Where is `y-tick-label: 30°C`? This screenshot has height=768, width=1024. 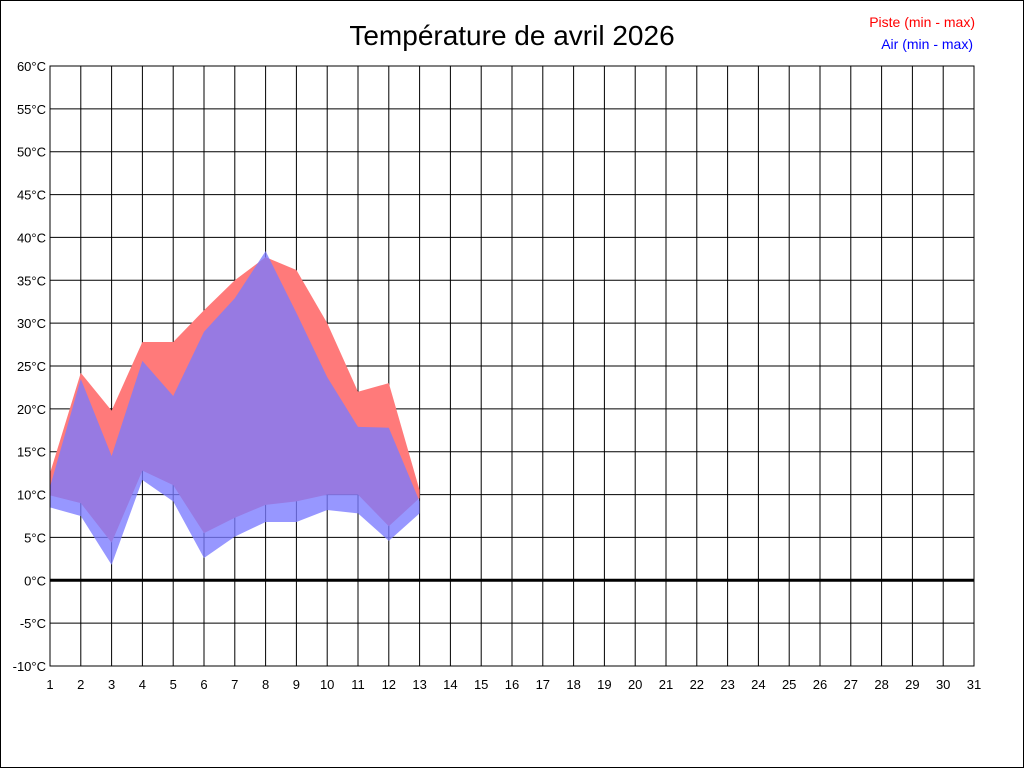 y-tick-label: 30°C is located at coordinates (31, 323).